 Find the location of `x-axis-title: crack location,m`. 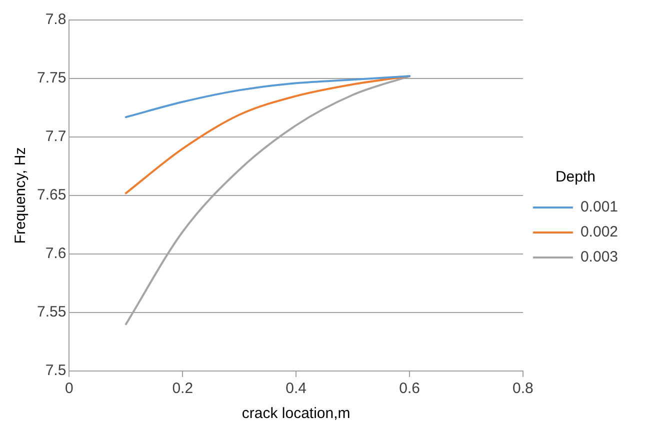

x-axis-title: crack location,m is located at coordinates (296, 413).